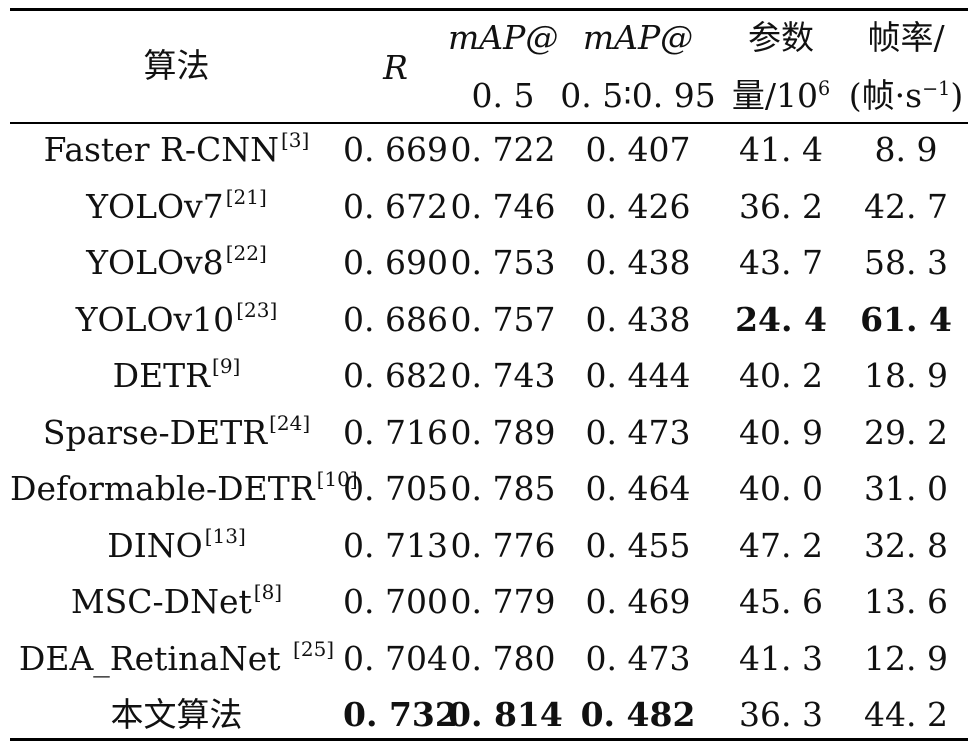  Describe the element at coordinates (781, 206) in the screenshot. I see `table-cell-params: 36. 2` at that location.